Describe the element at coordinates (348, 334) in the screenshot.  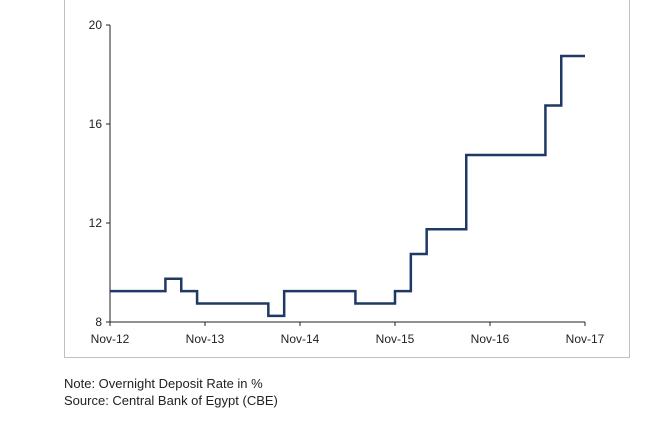
I see `x-ticks: Nov-12 Nov-13 Nov-14 Nov-15 Nov-16 Nov-17` at that location.